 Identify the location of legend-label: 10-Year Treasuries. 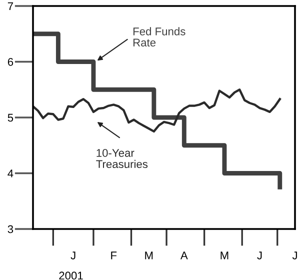
(122, 158).